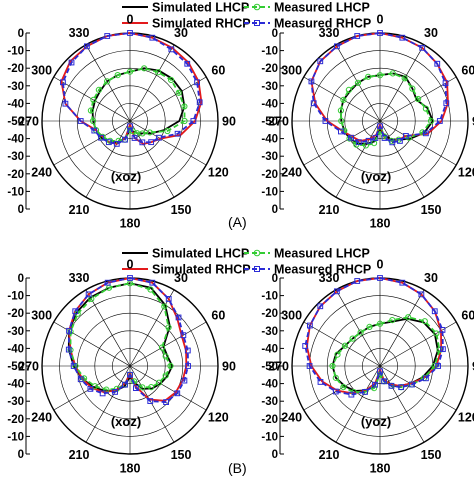 The image size is (474, 479). I want to click on angle-tick-label: 0, so click(380, 20).